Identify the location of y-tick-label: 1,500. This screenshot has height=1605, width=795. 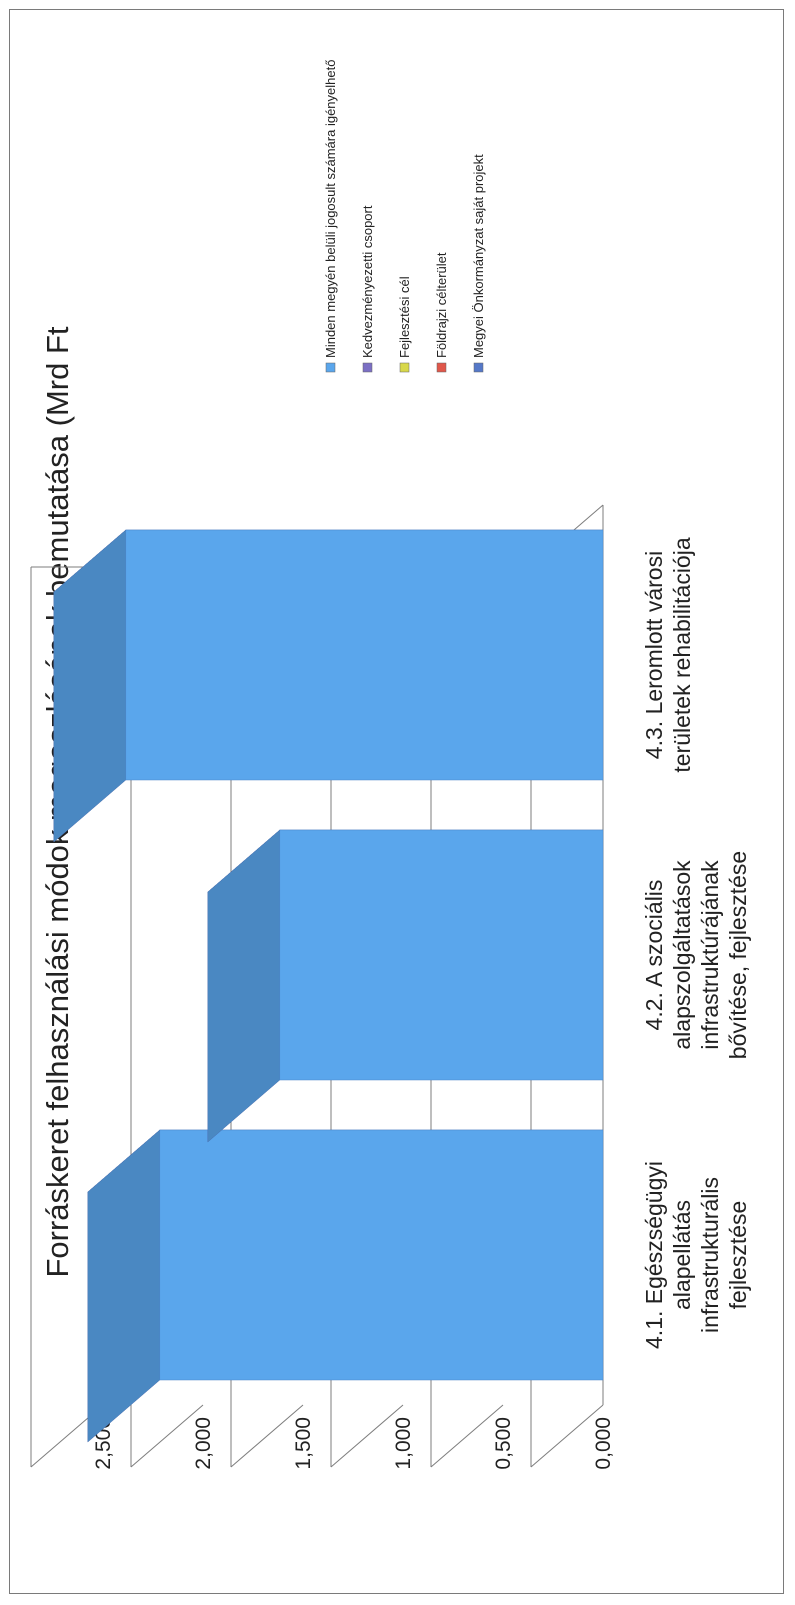
(303, 1443).